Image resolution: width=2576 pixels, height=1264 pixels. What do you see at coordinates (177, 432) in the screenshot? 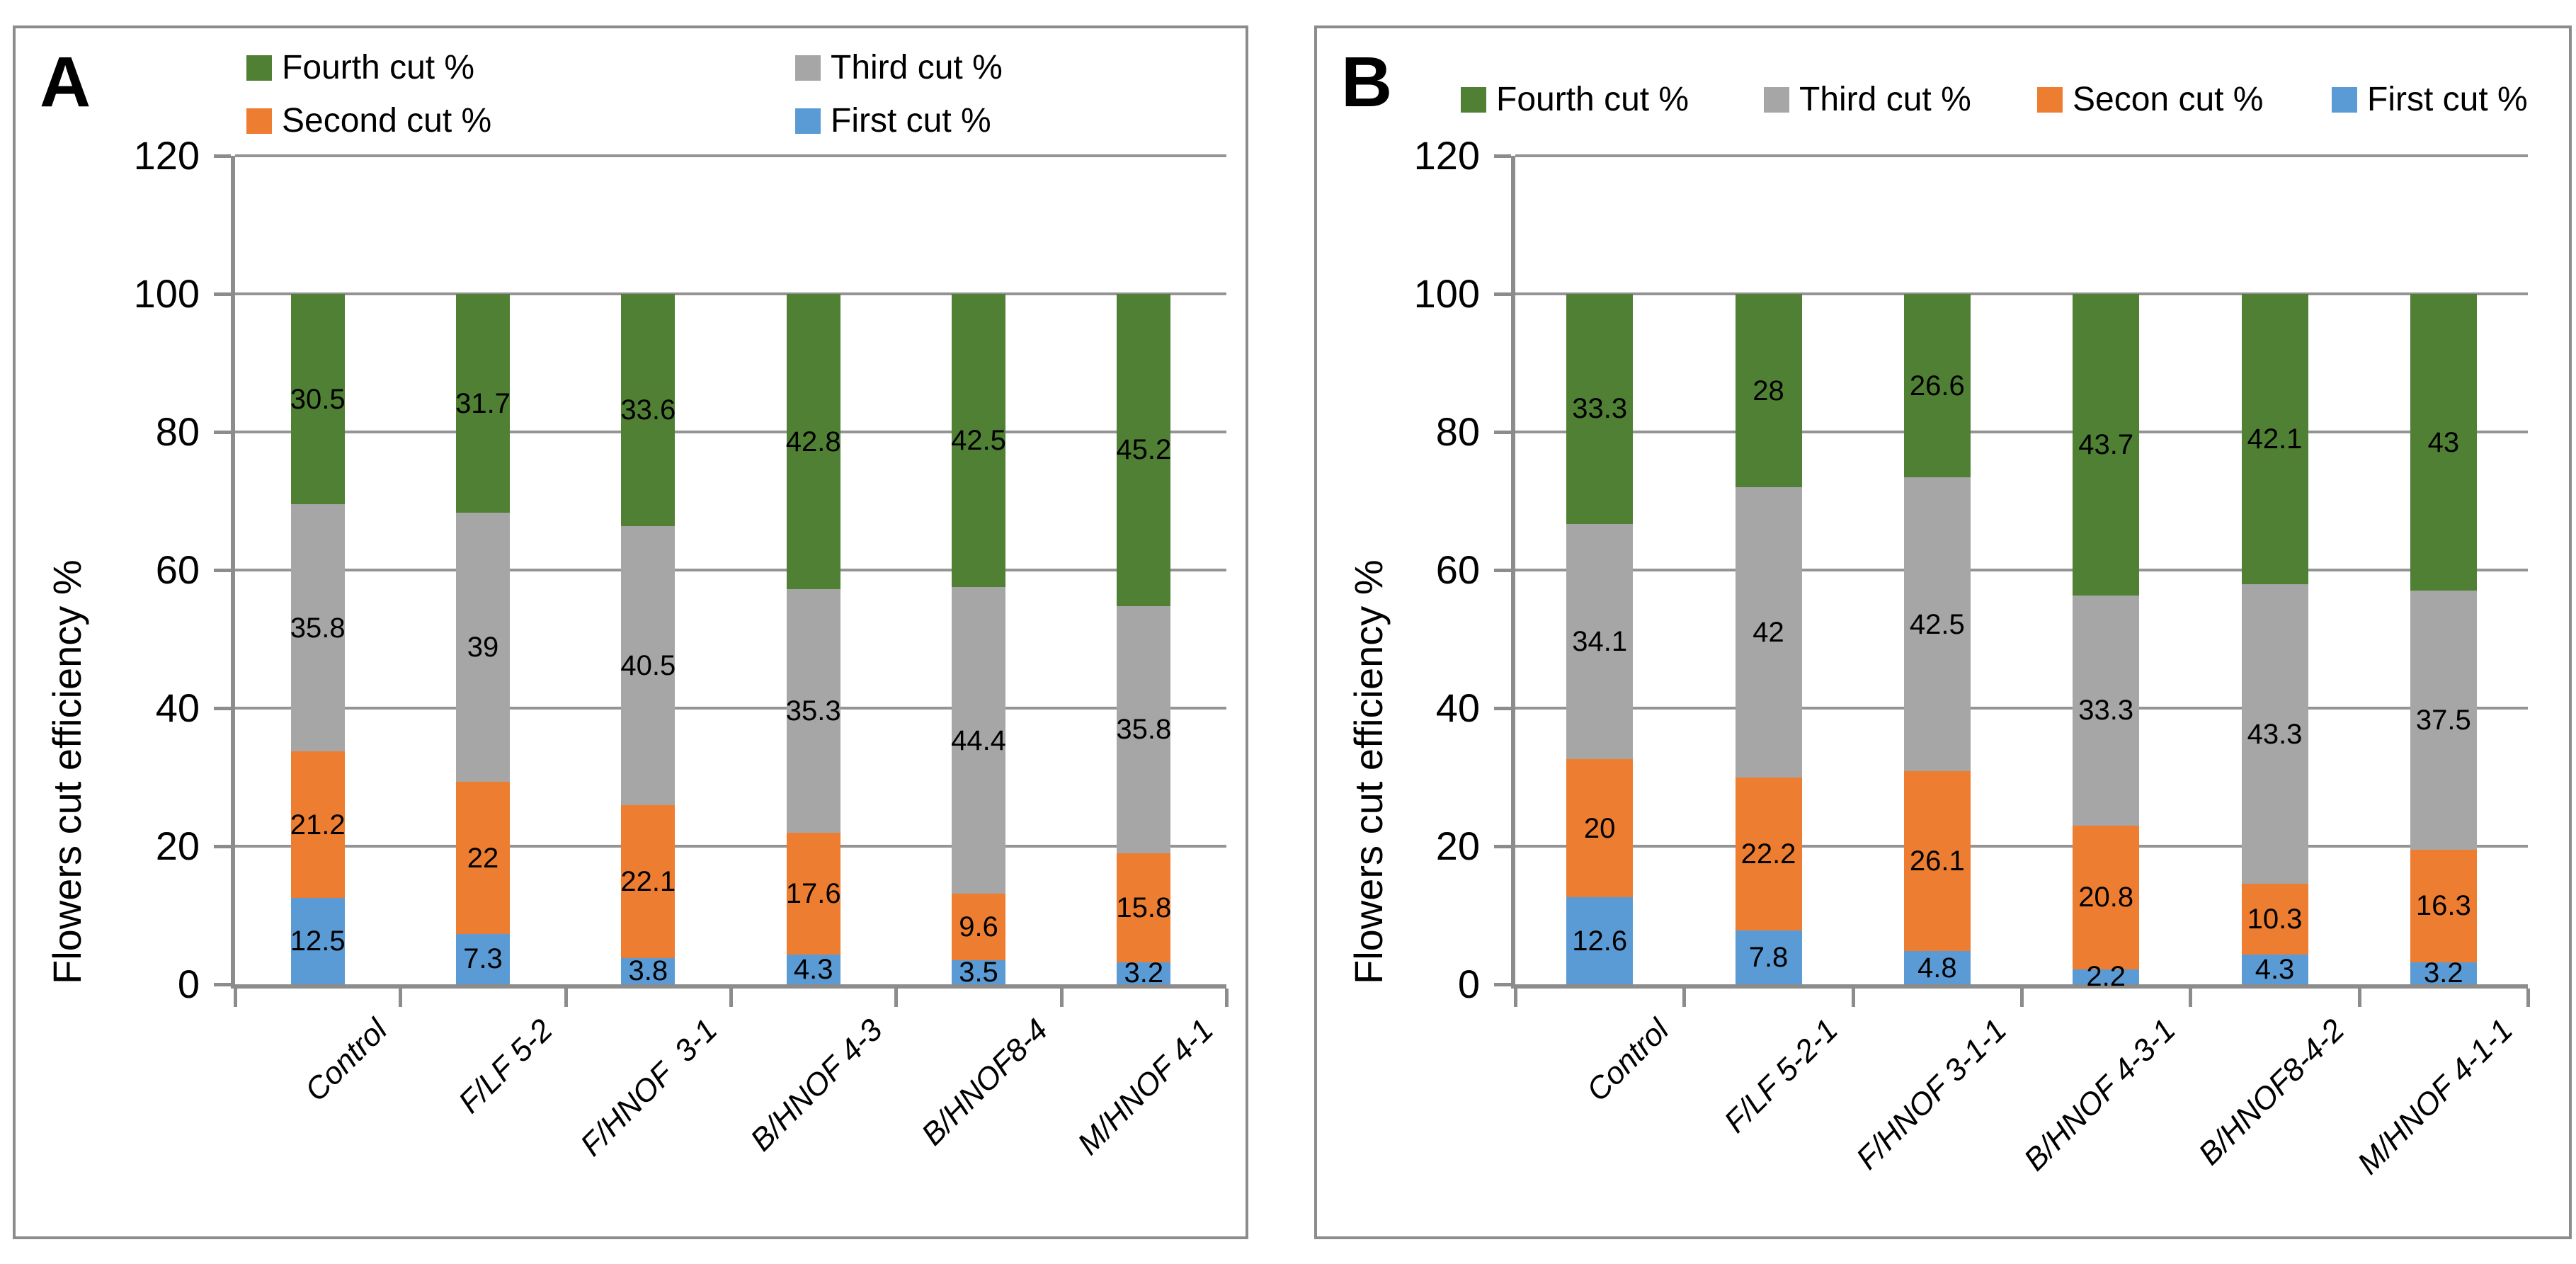
I see `y-tick-label: 80` at bounding box center [177, 432].